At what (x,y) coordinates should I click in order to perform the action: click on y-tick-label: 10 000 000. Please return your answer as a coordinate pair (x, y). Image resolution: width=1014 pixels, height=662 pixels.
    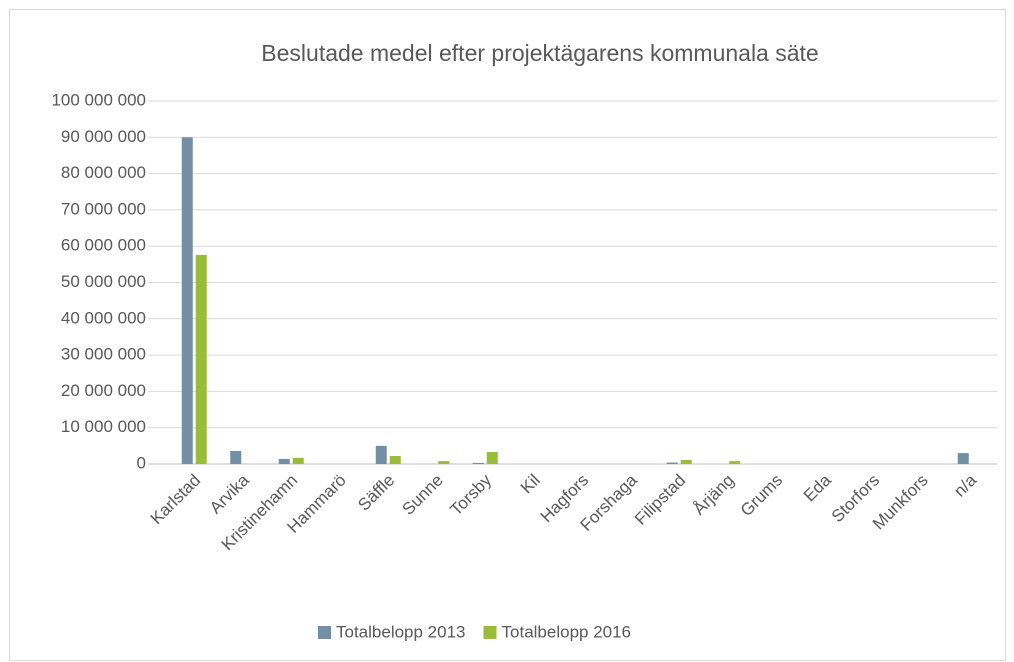
    Looking at the image, I should click on (103, 426).